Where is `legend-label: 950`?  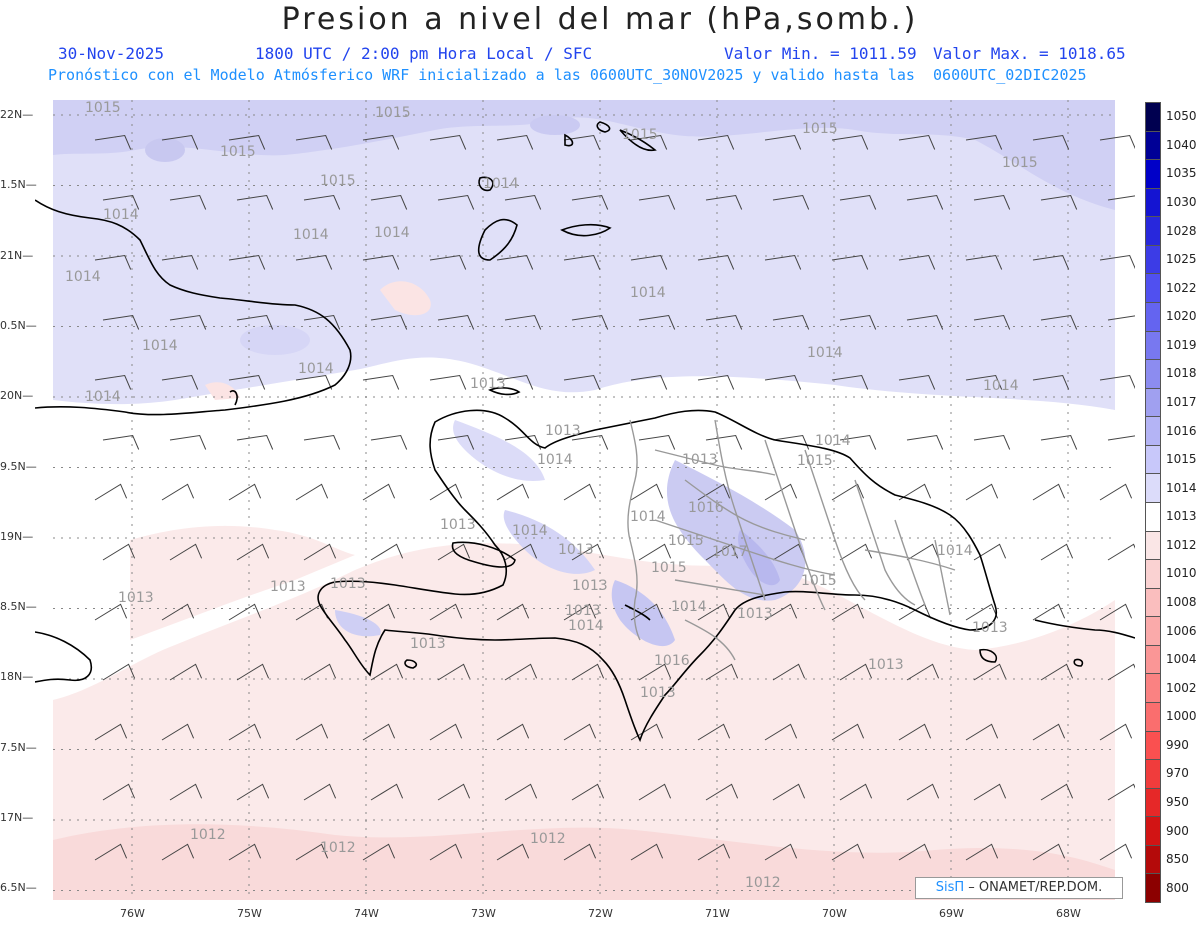 legend-label: 950 is located at coordinates (1177, 802).